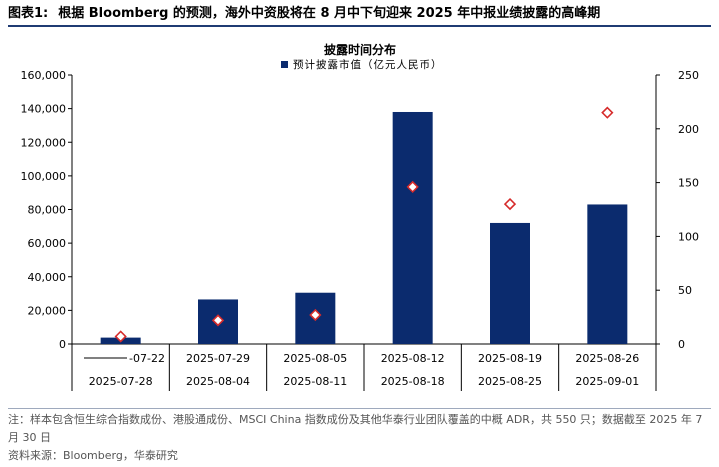 Image resolution: width=719 pixels, height=467 pixels. I want to click on y-right-tick-label: 100, so click(688, 236).